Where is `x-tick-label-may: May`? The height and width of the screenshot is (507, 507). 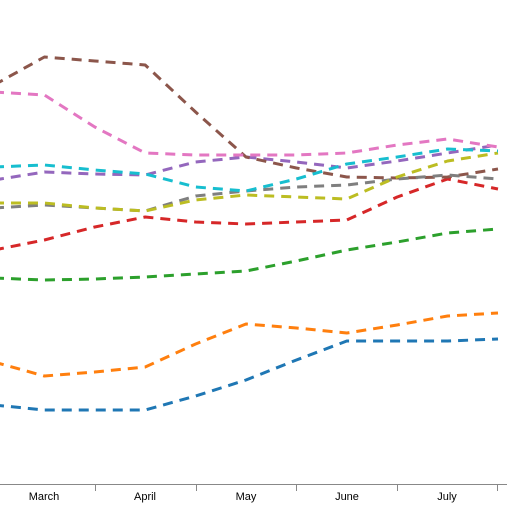
x-tick-label-may: May is located at coordinates (246, 497).